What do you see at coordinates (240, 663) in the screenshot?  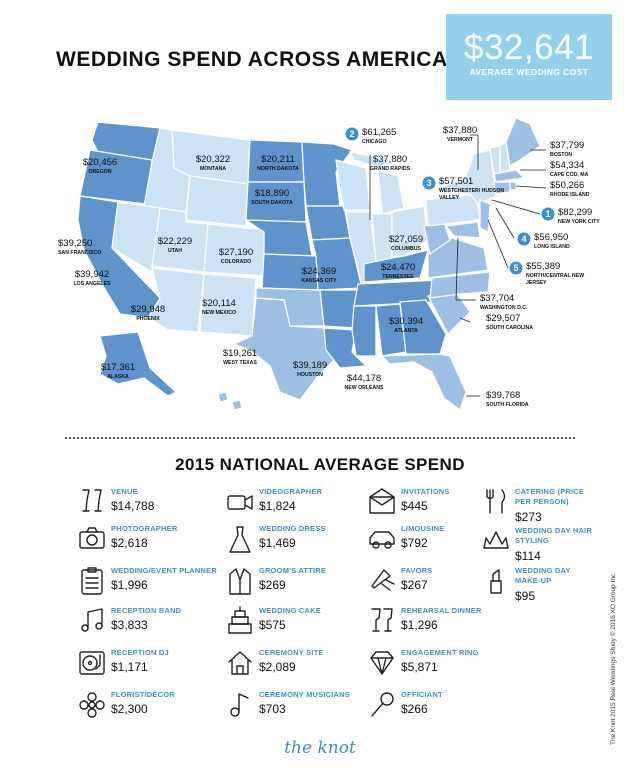 I see `house-icon` at bounding box center [240, 663].